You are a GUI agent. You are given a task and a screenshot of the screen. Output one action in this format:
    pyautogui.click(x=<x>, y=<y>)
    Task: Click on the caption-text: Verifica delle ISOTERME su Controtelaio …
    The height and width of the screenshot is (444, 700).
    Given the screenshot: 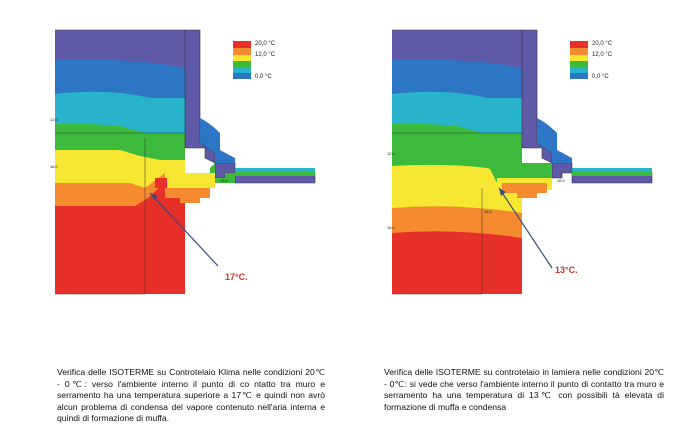 What is the action you would take?
    pyautogui.click(x=191, y=395)
    